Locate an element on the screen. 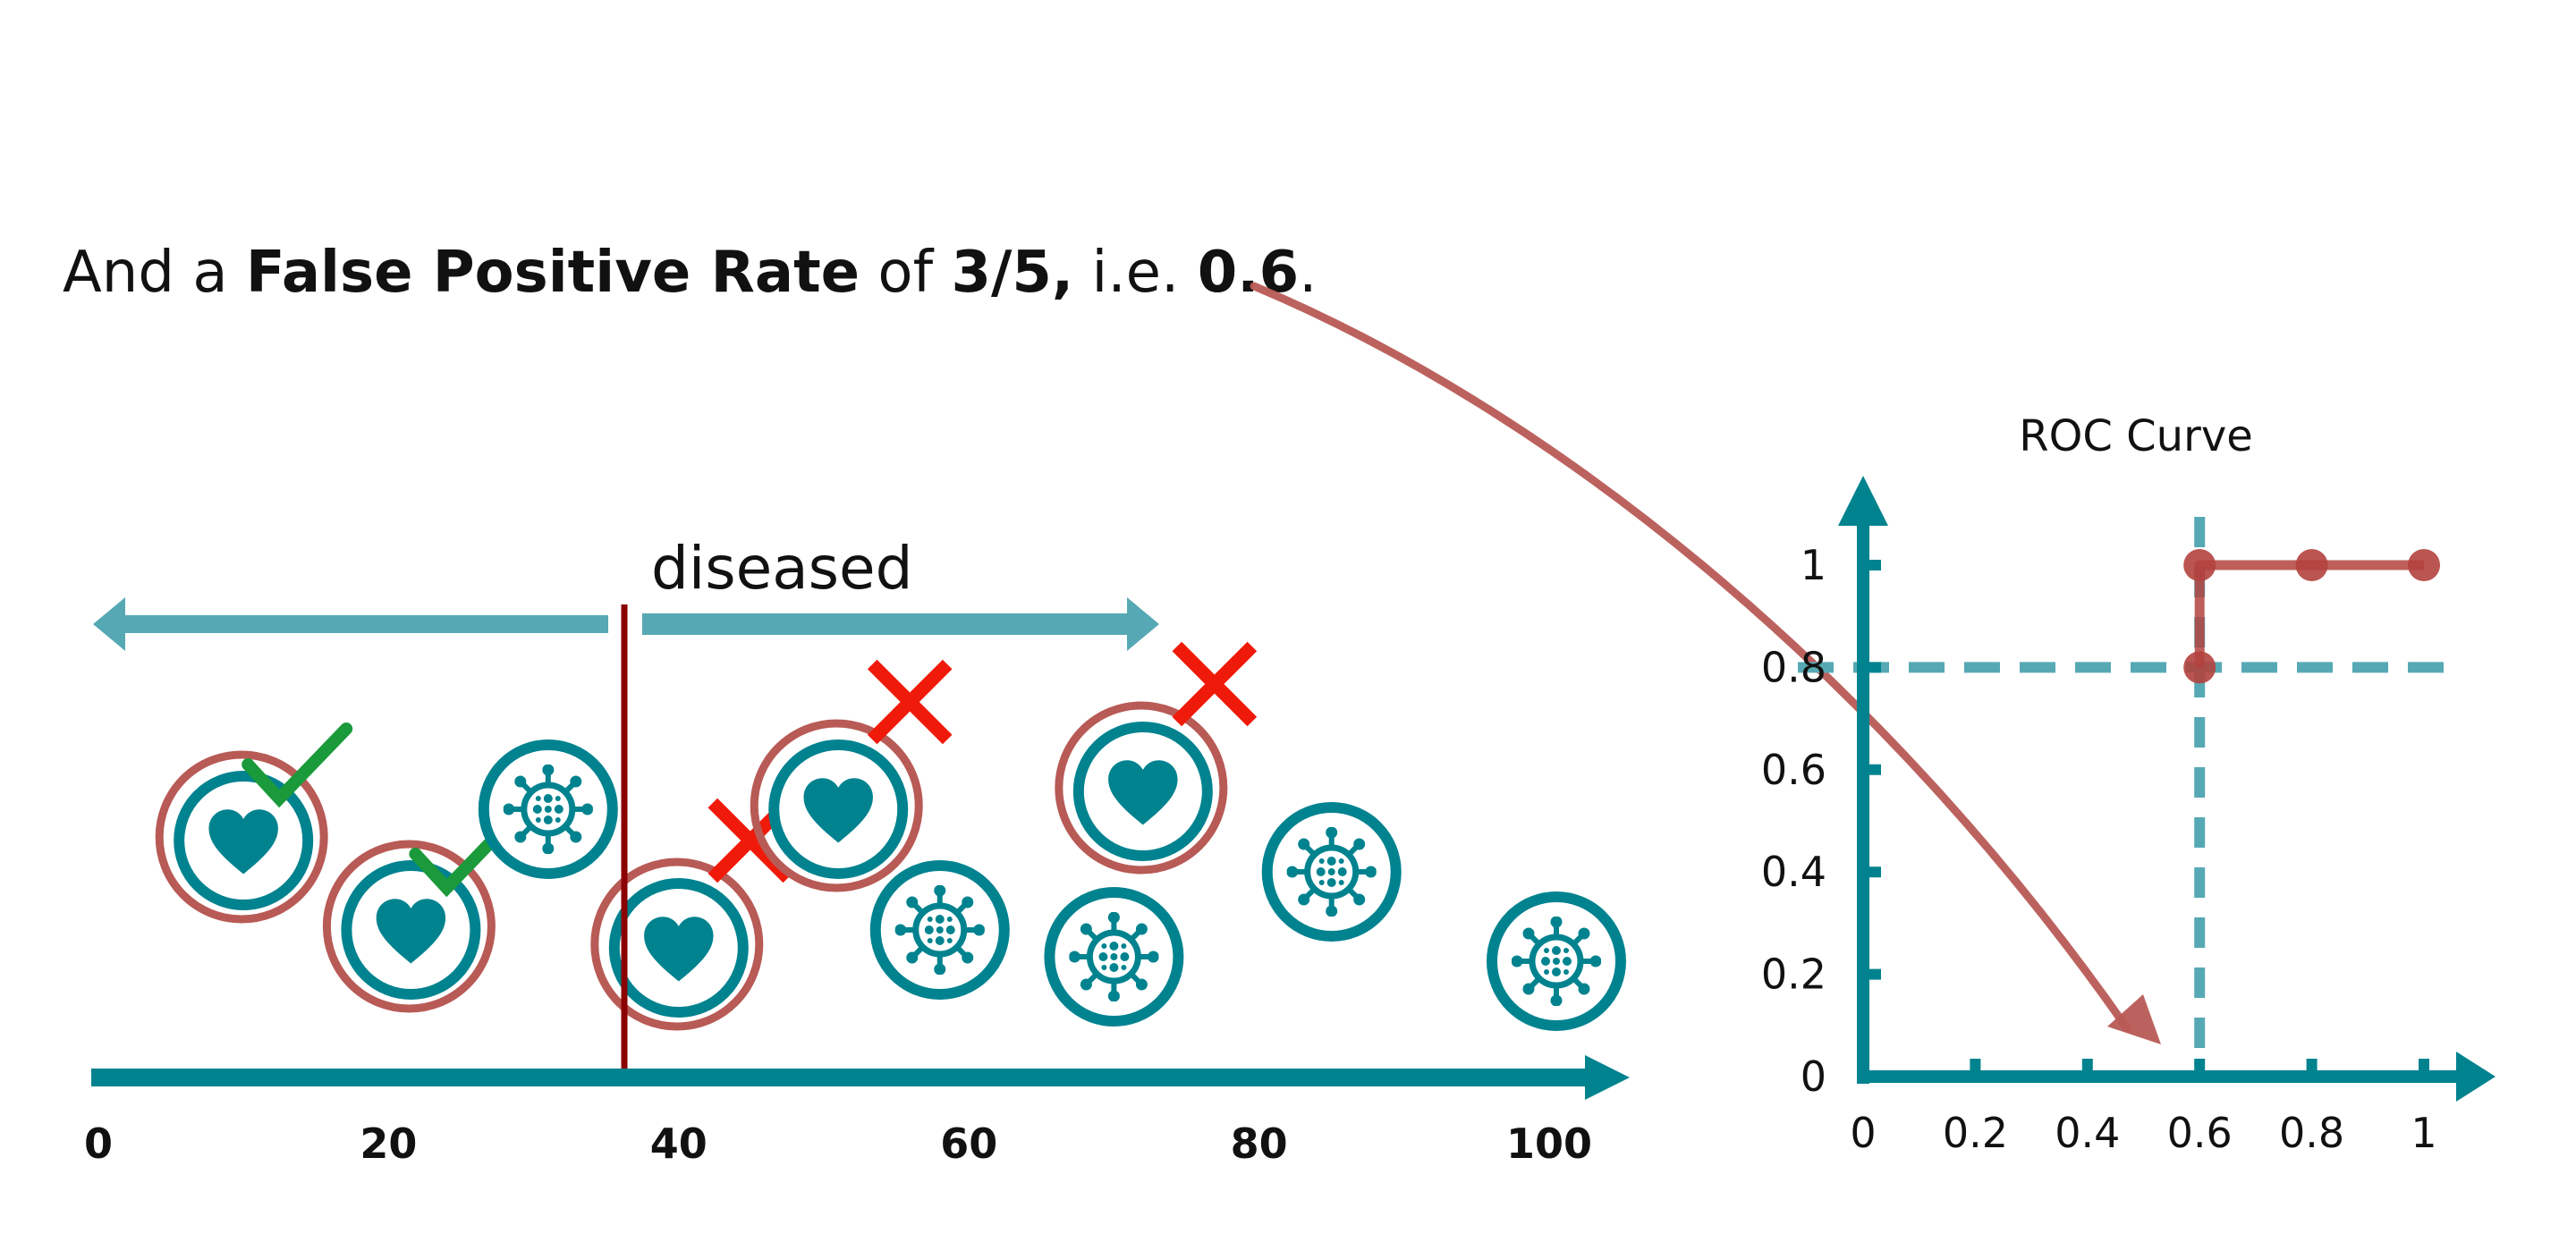 This screenshot has height=1259, width=2576. roc-y-tick-label: 0.8 is located at coordinates (1793, 667).